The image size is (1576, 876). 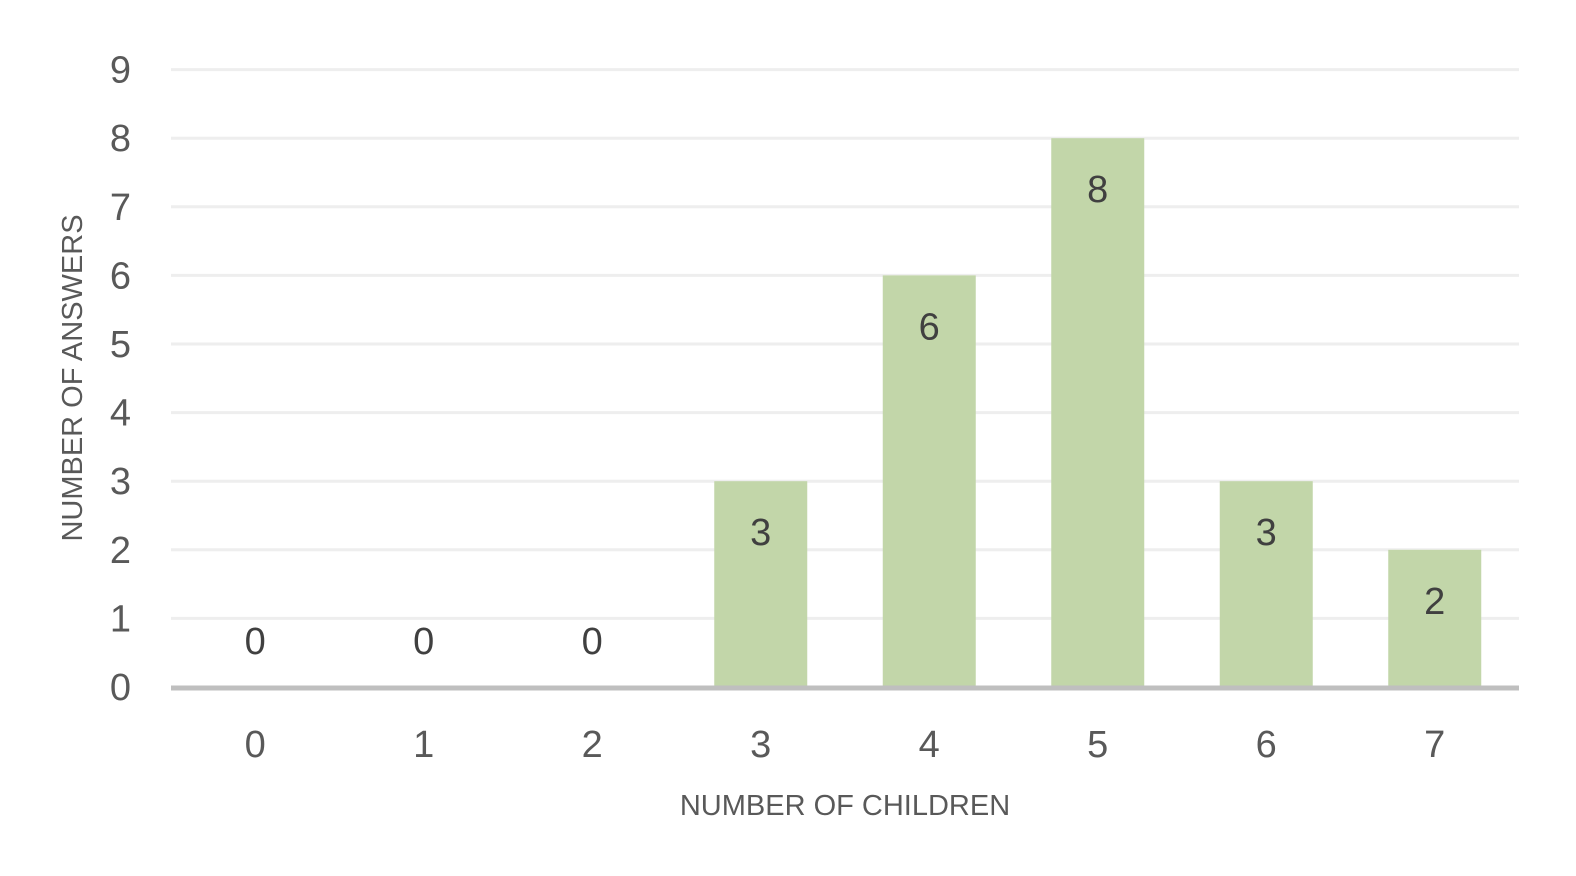 I want to click on y-tick-label: 8, so click(x=120, y=139).